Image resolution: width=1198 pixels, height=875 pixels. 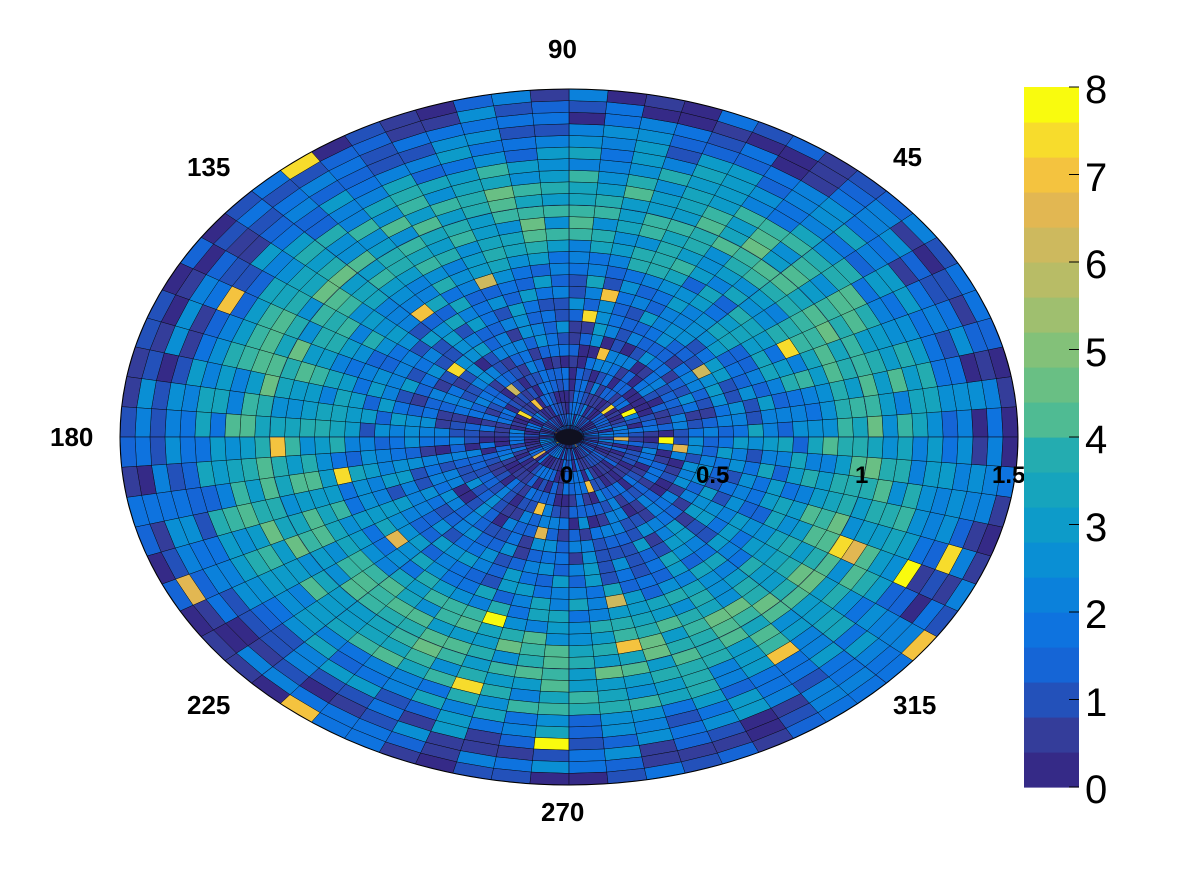 What do you see at coordinates (861, 475) in the screenshot?
I see `radial-label-1: 1` at bounding box center [861, 475].